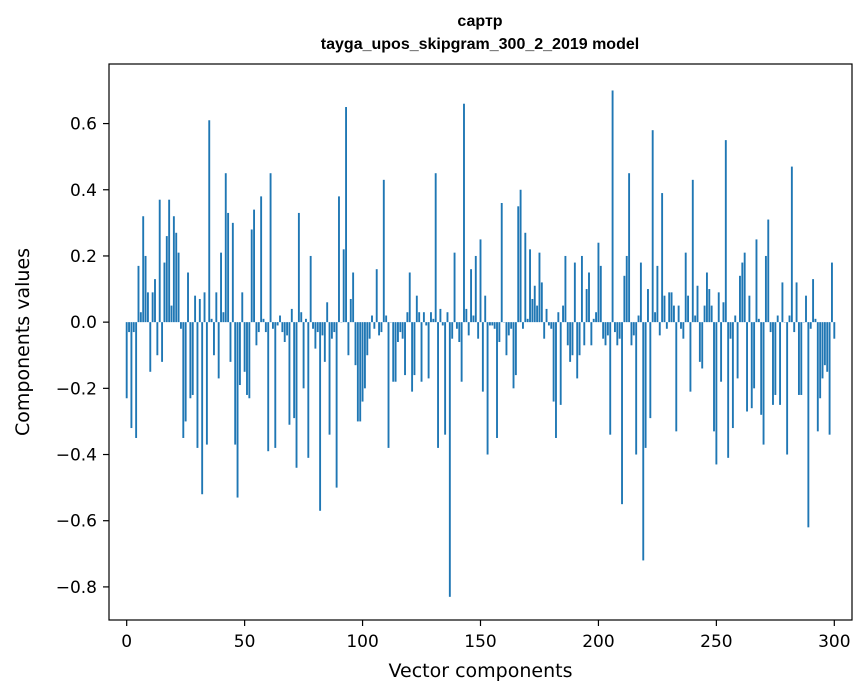 This screenshot has width=867, height=696. I want to click on chart-title-line-1: сартр, so click(480, 21).